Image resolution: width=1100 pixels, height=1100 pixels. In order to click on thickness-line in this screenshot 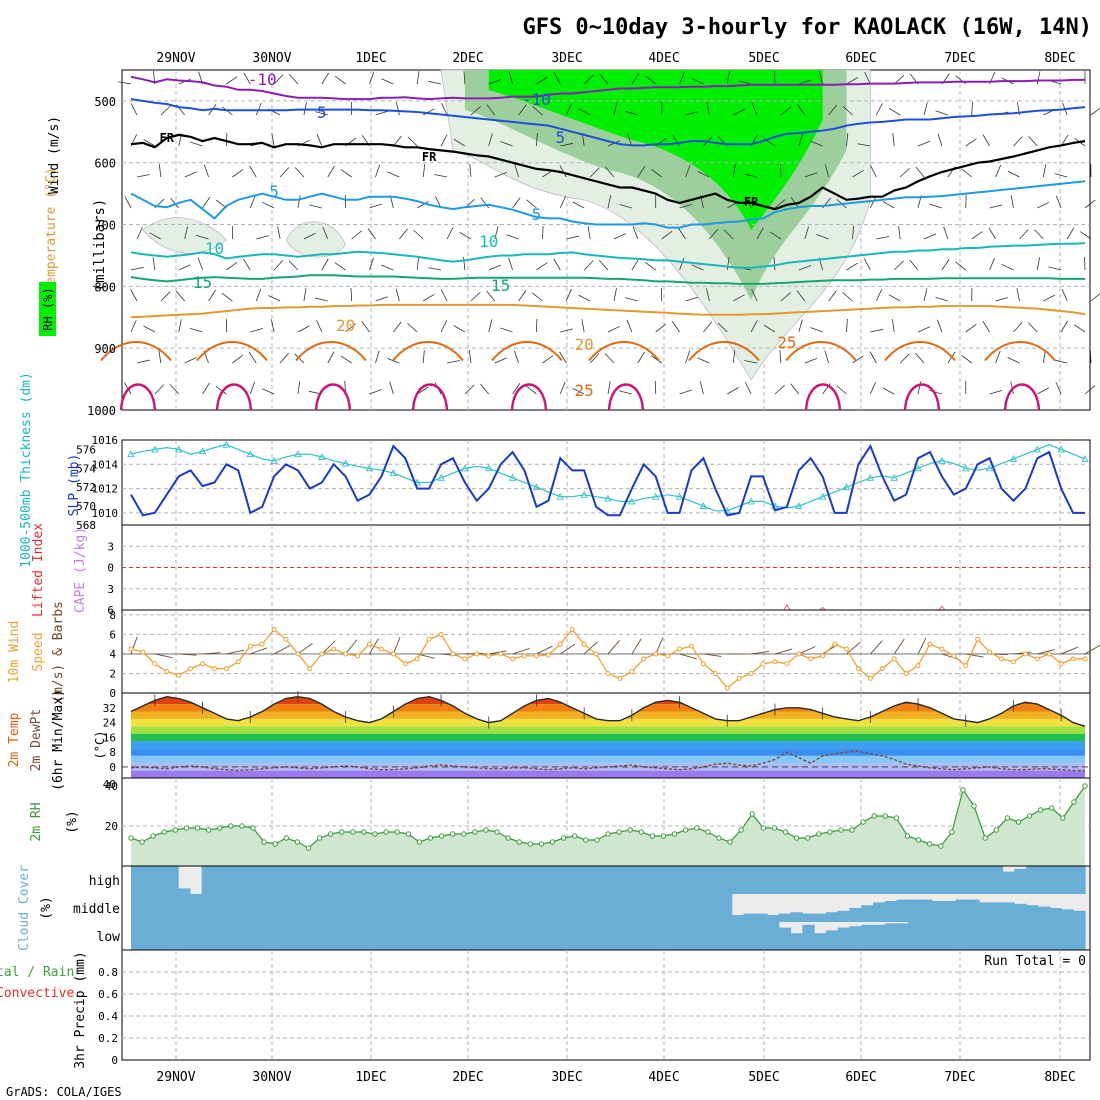, I will do `click(608, 478)`.